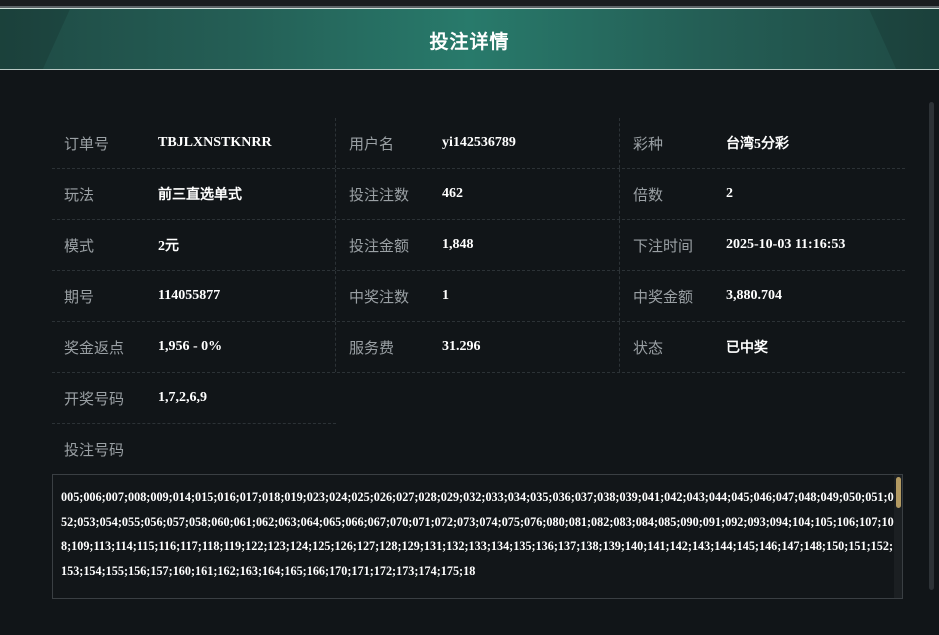  What do you see at coordinates (445, 295) in the screenshot?
I see `detail-value: 1` at bounding box center [445, 295].